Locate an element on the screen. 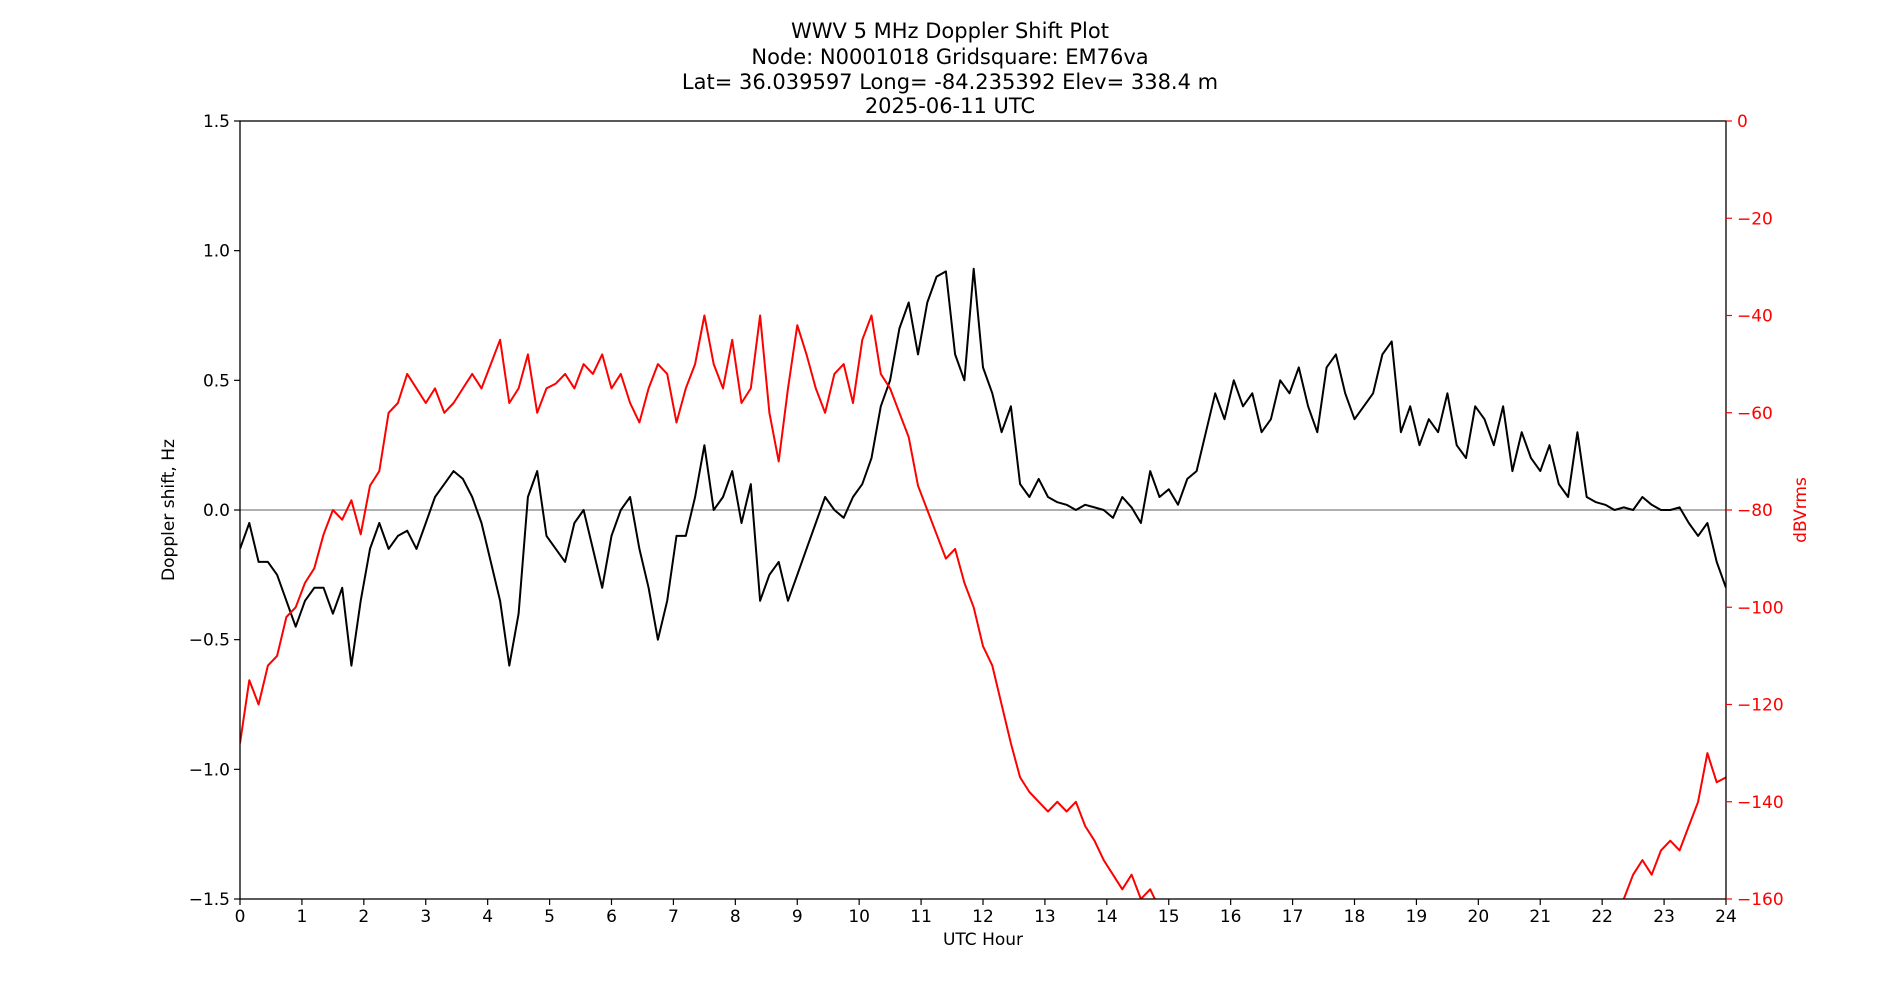 The width and height of the screenshot is (1900, 1000). chart-subtitle-date: 2025-06-11 UTC is located at coordinates (950, 106).